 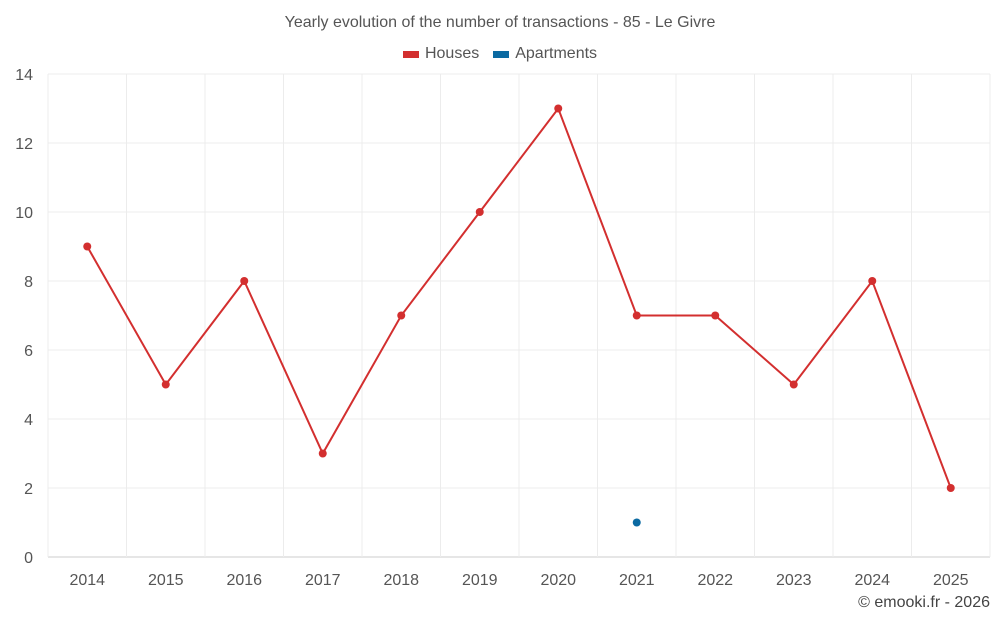 I want to click on y-tick-label-0: 0, so click(x=28, y=558).